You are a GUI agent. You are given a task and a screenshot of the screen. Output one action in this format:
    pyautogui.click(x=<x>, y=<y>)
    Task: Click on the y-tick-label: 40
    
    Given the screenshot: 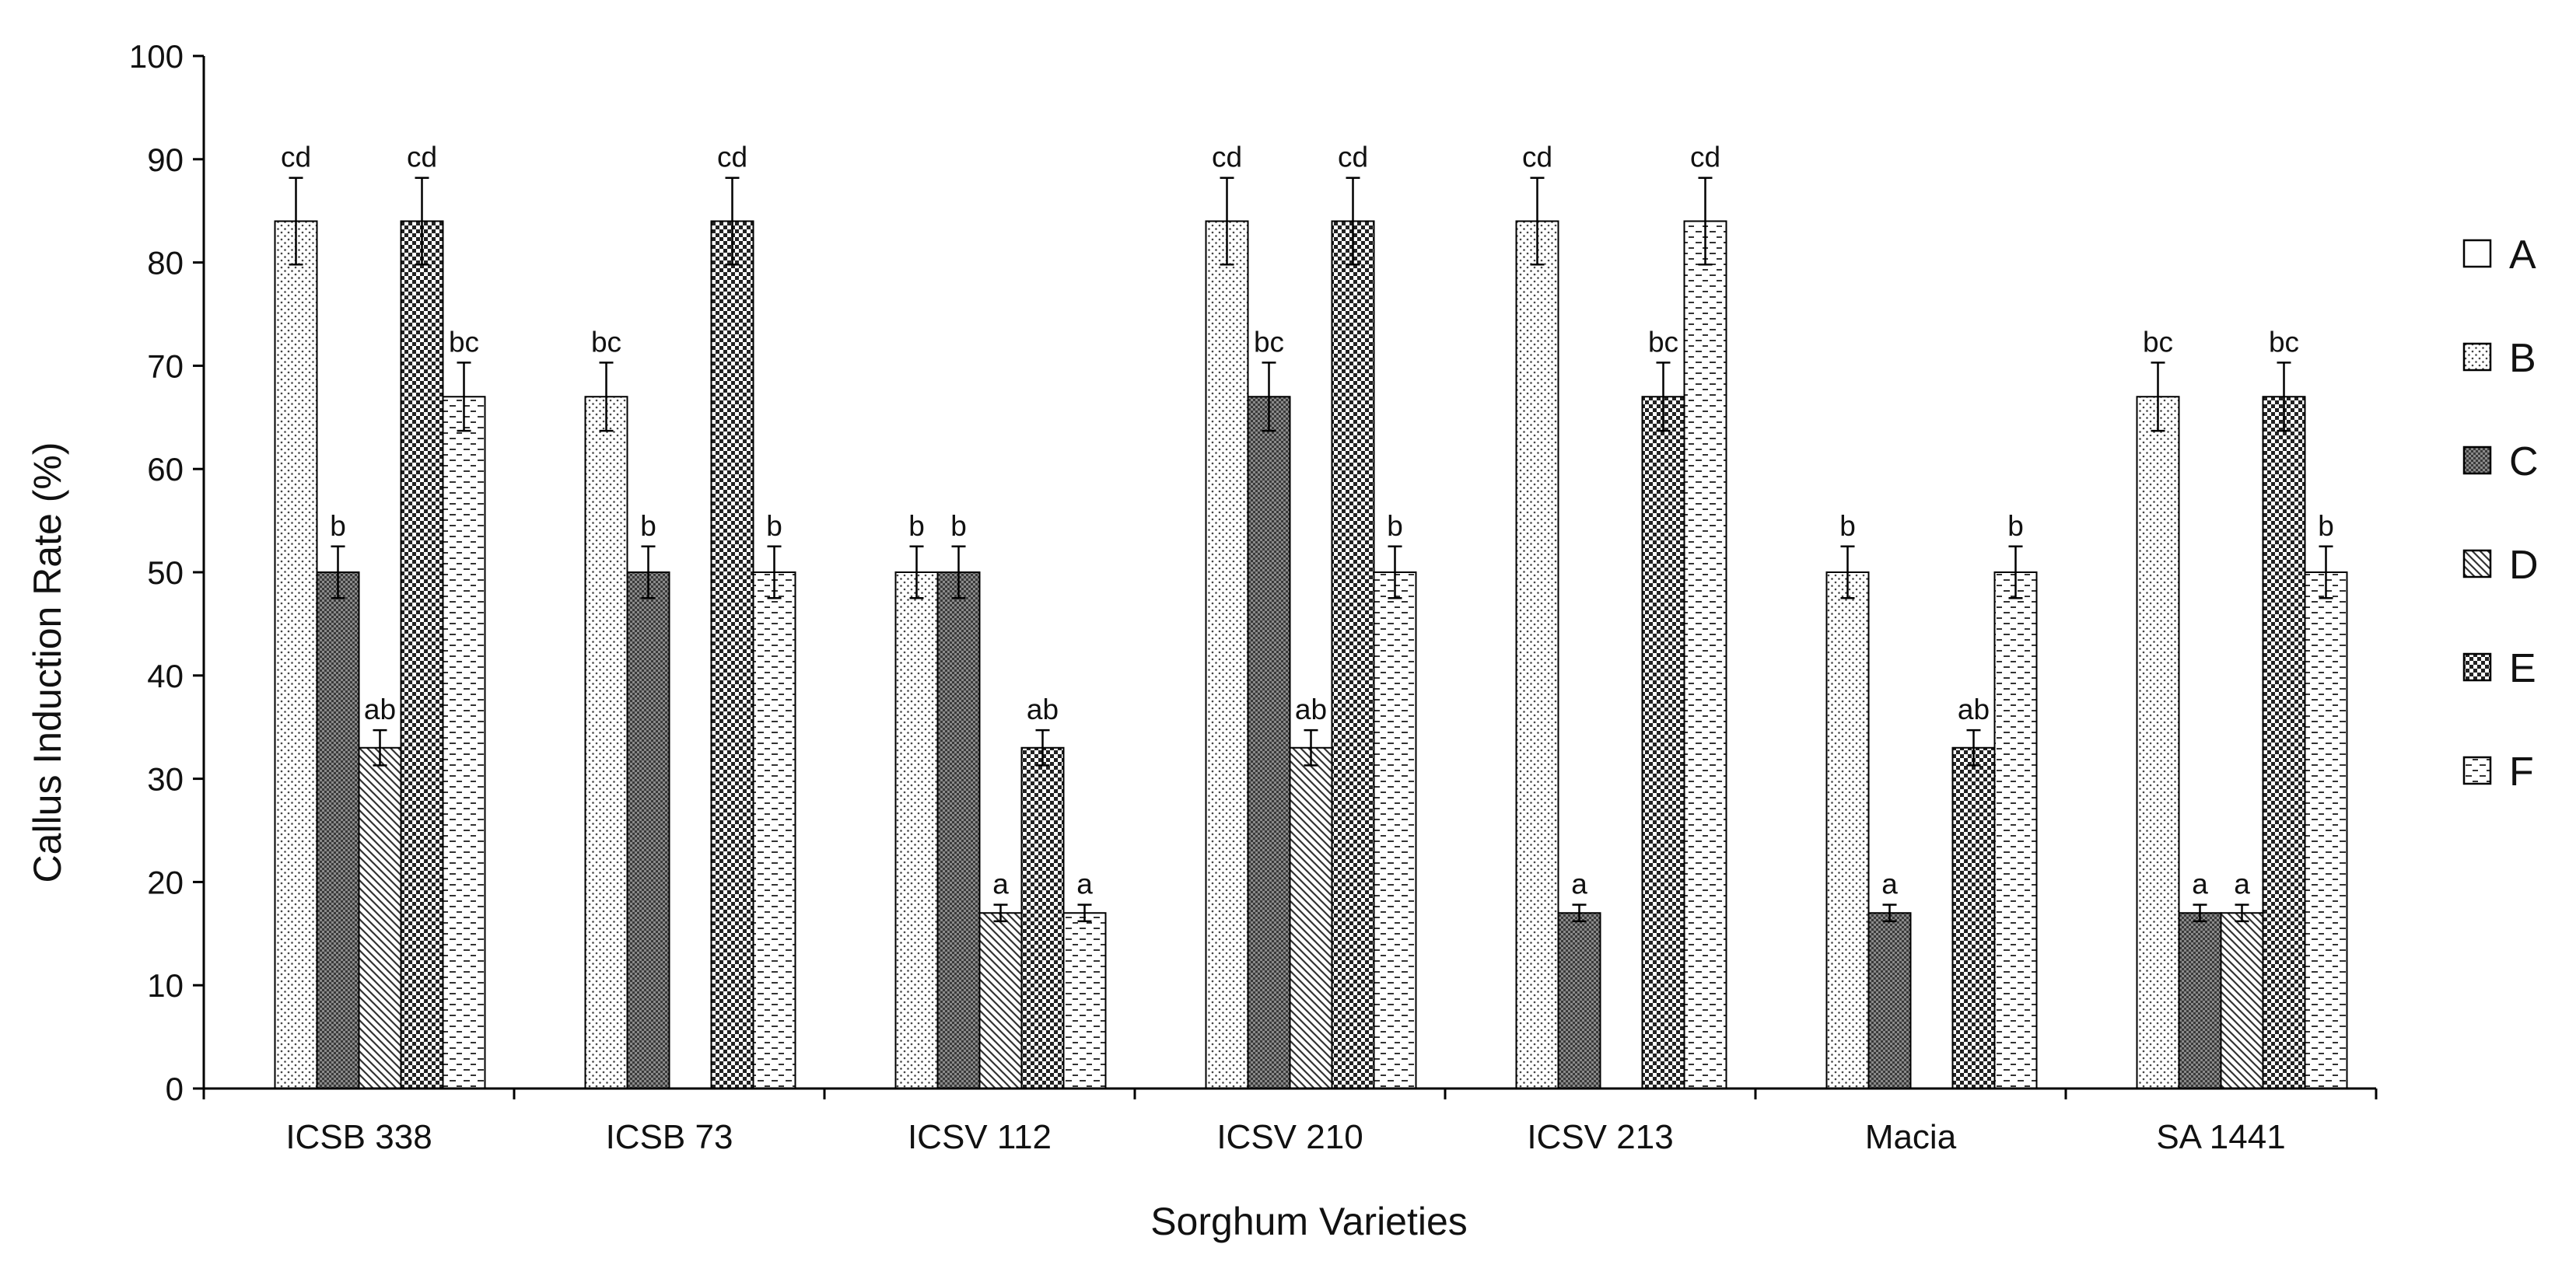 What is the action you would take?
    pyautogui.click(x=166, y=676)
    